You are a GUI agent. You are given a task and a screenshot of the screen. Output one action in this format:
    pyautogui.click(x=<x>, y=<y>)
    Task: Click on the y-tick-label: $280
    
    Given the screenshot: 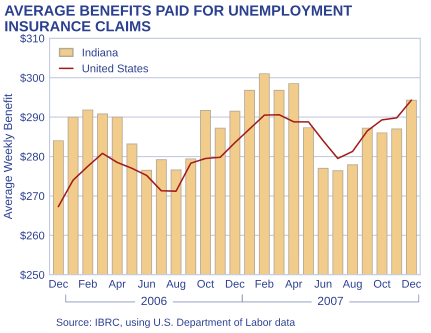 What is the action you would take?
    pyautogui.click(x=32, y=157)
    